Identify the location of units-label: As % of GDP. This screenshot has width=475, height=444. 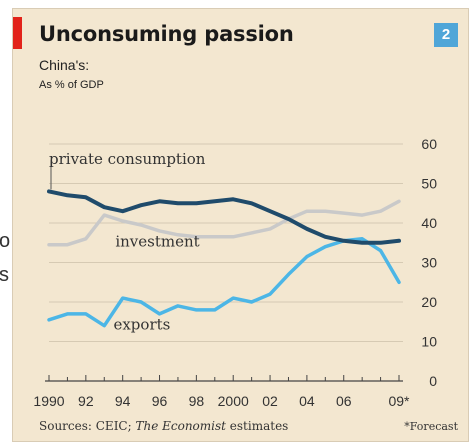
(71, 85).